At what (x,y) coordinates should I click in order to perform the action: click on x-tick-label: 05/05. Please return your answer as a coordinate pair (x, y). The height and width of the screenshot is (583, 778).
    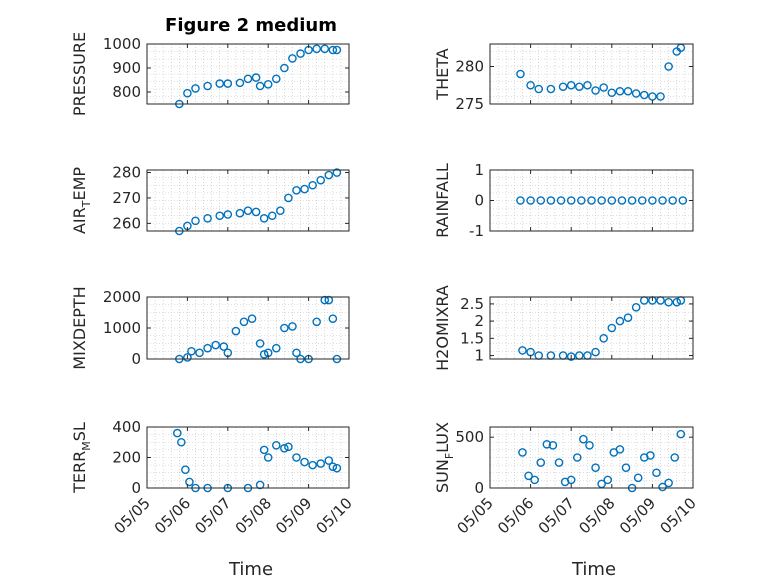
    Looking at the image, I should click on (132, 515).